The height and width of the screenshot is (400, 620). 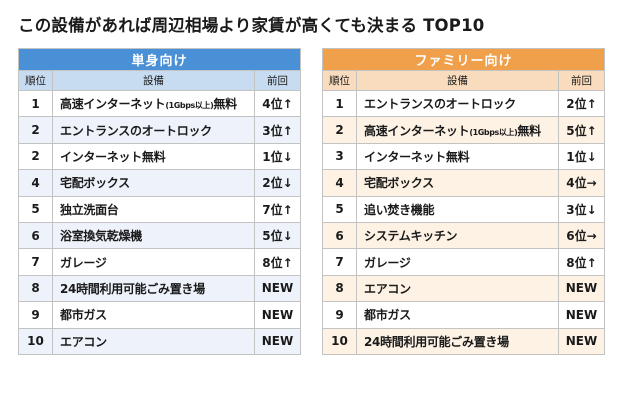 What do you see at coordinates (581, 209) in the screenshot?
I see `previous-rank-cell: 3位↓` at bounding box center [581, 209].